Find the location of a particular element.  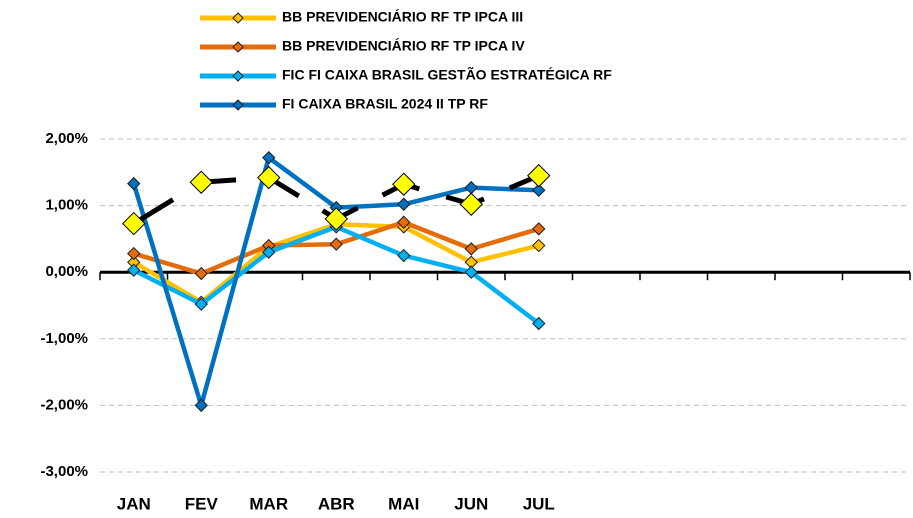

y-tick-label: -1,00% is located at coordinates (64, 338).